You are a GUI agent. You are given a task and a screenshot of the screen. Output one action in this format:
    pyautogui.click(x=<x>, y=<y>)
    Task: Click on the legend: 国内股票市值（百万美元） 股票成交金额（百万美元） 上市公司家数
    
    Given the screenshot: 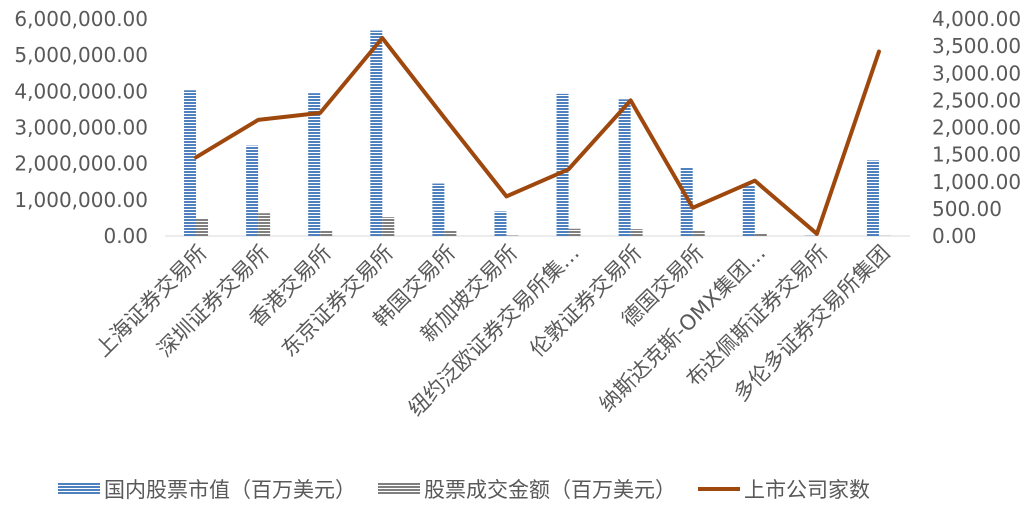 What is the action you would take?
    pyautogui.click(x=464, y=490)
    